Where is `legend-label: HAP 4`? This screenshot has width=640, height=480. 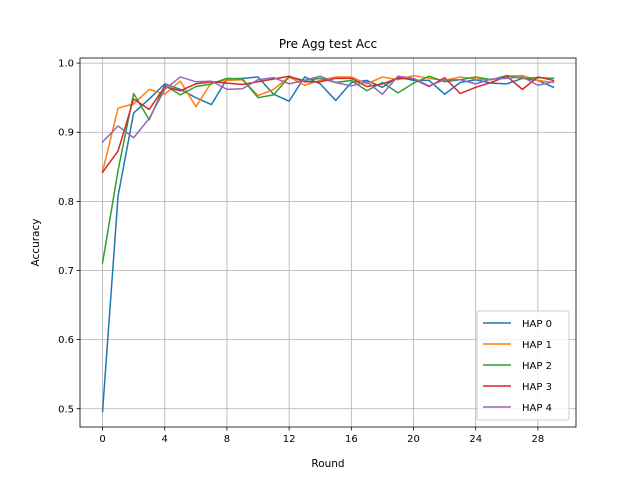
legend-label: HAP 4 is located at coordinates (537, 408).